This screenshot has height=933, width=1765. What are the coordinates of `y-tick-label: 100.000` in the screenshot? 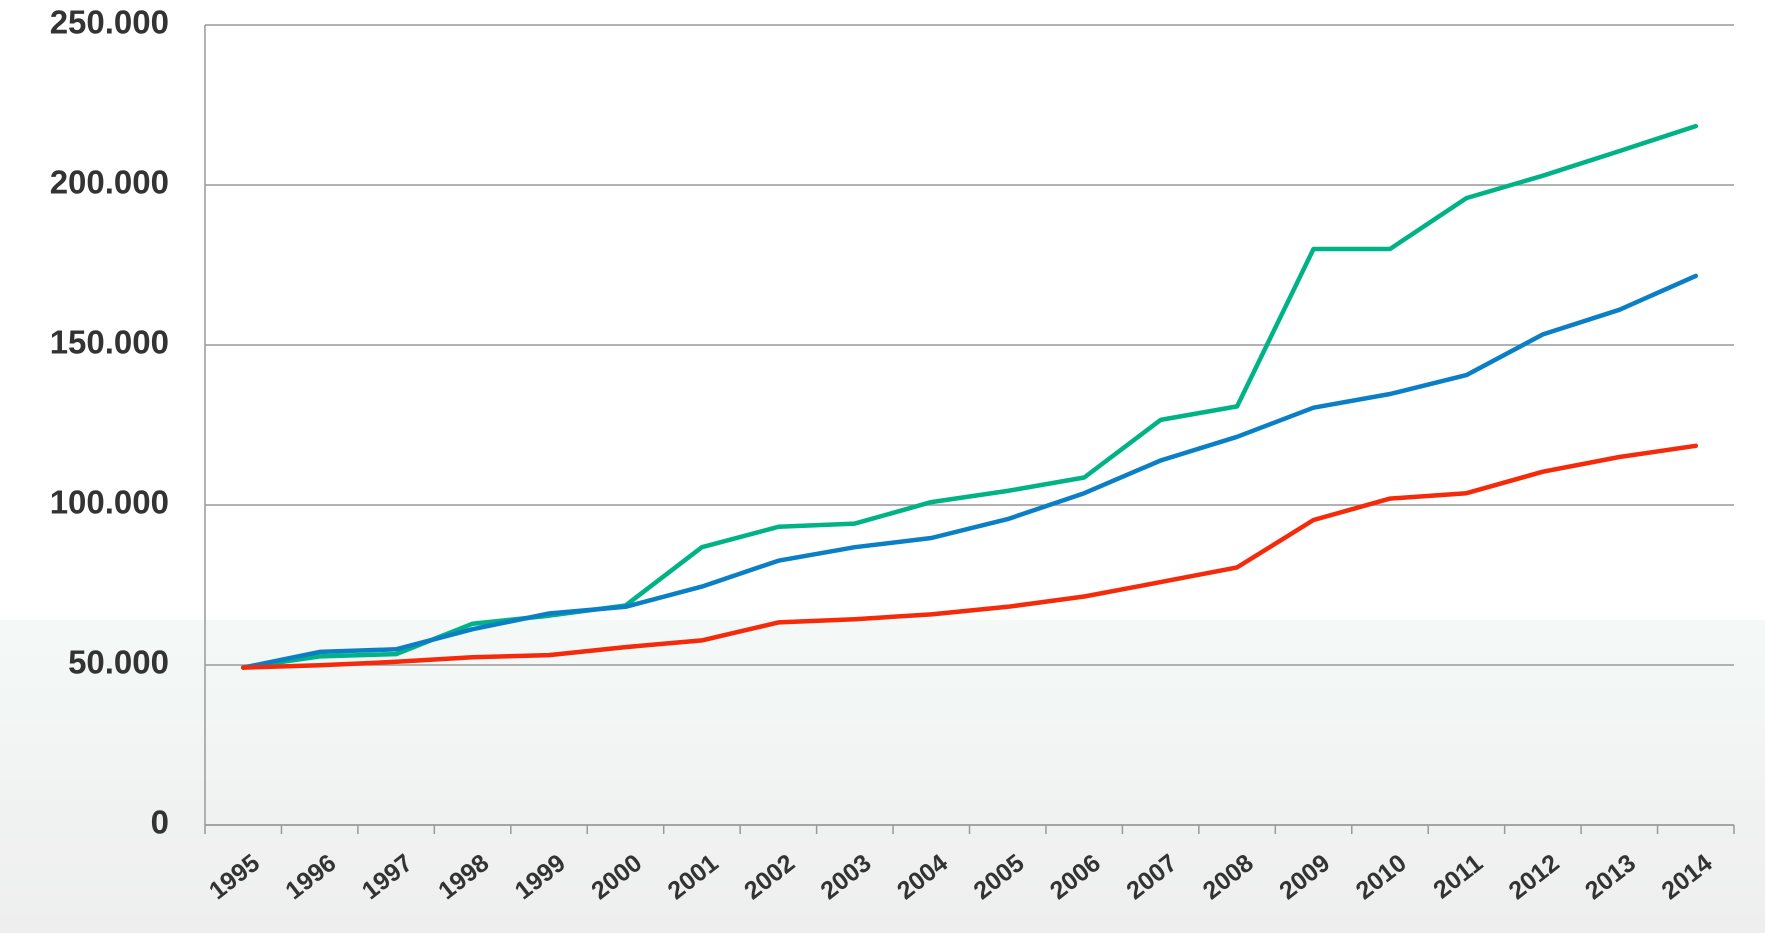 It's located at (109, 502).